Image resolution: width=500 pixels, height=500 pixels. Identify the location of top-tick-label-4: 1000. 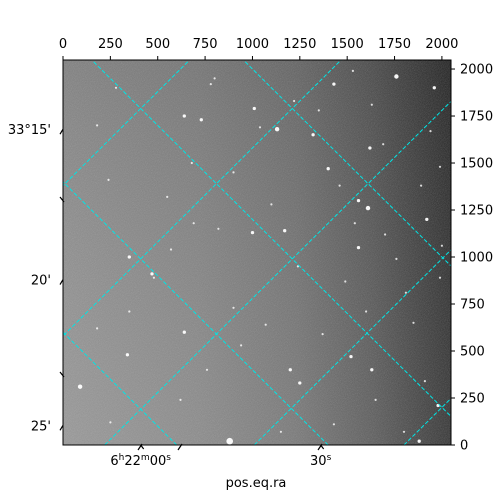
(252, 44).